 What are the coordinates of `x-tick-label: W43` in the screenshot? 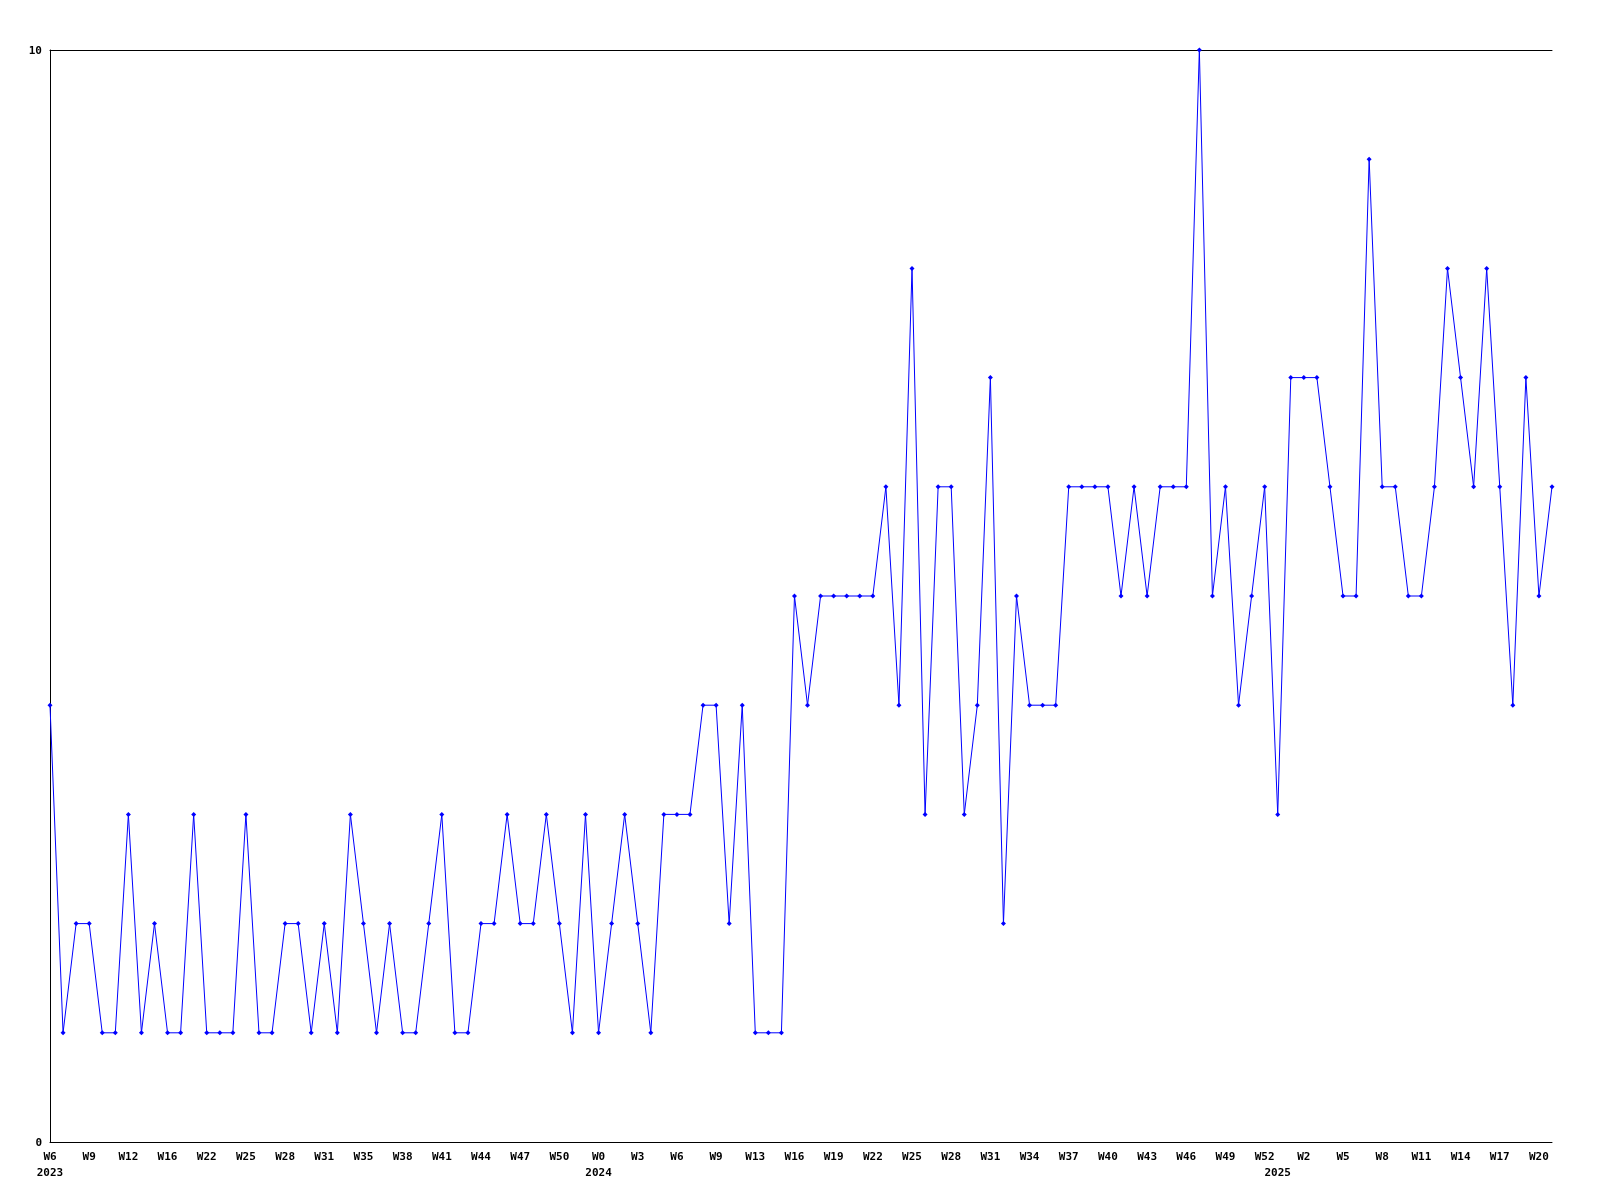 It's located at (1147, 1156).